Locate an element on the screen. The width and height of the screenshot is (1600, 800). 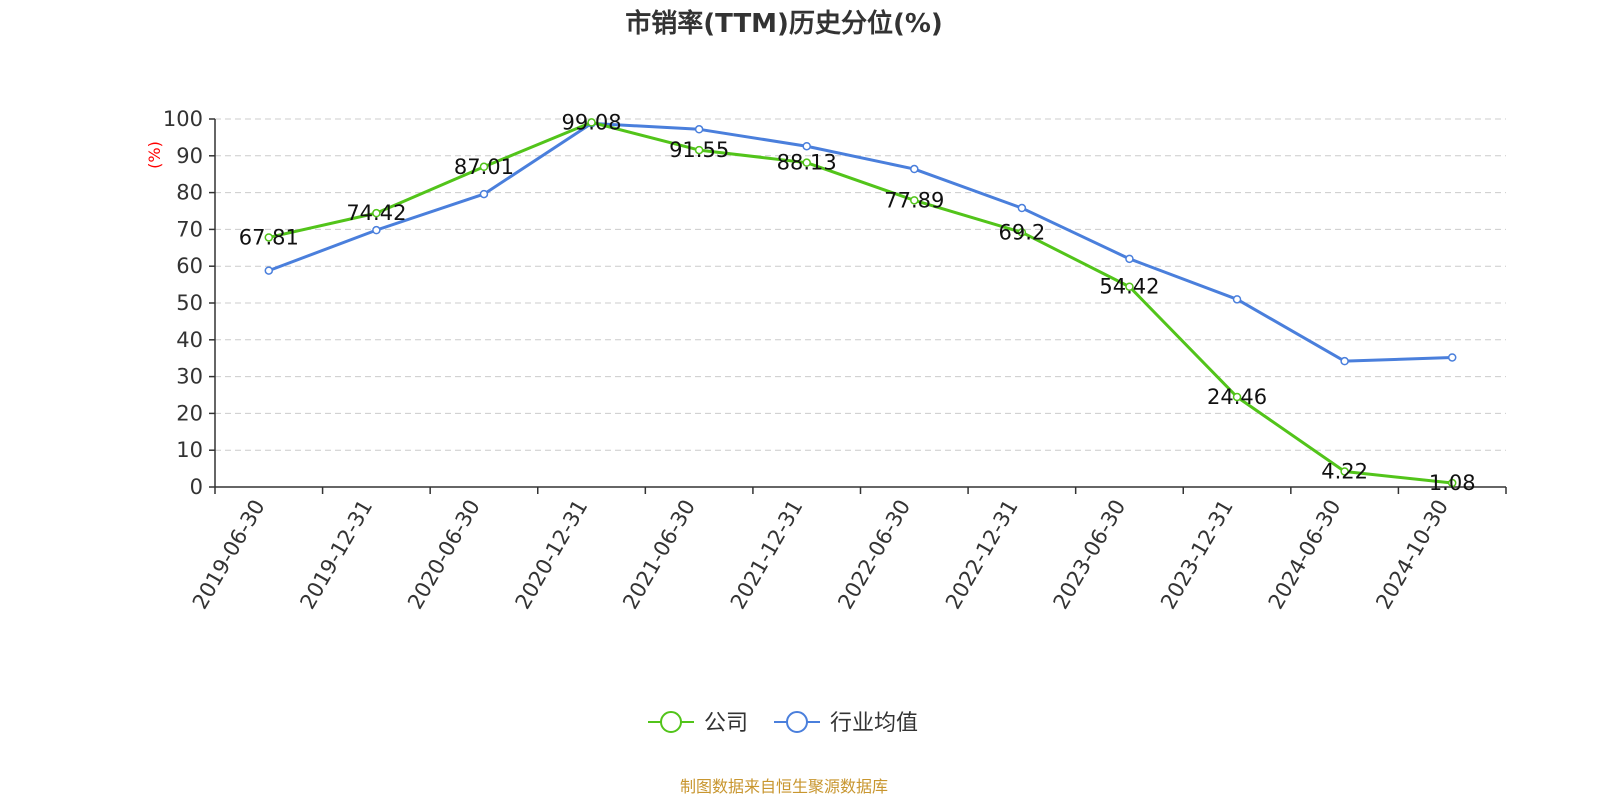
data-label: 99.08 is located at coordinates (591, 122).